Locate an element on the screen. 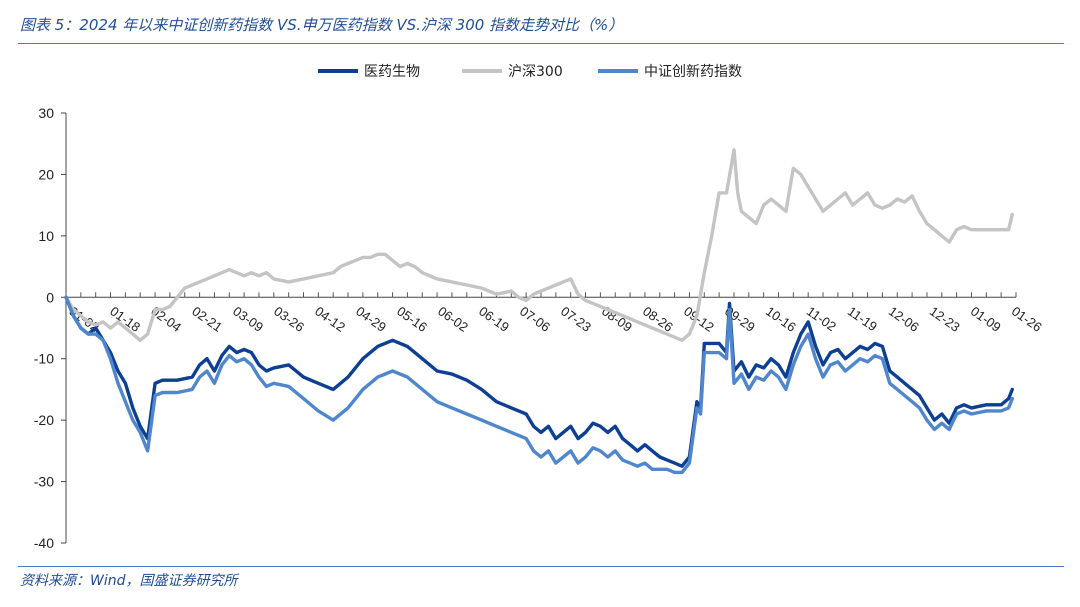 Image resolution: width=1080 pixels, height=607 pixels. y-tick-label: 30 is located at coordinates (46, 113).